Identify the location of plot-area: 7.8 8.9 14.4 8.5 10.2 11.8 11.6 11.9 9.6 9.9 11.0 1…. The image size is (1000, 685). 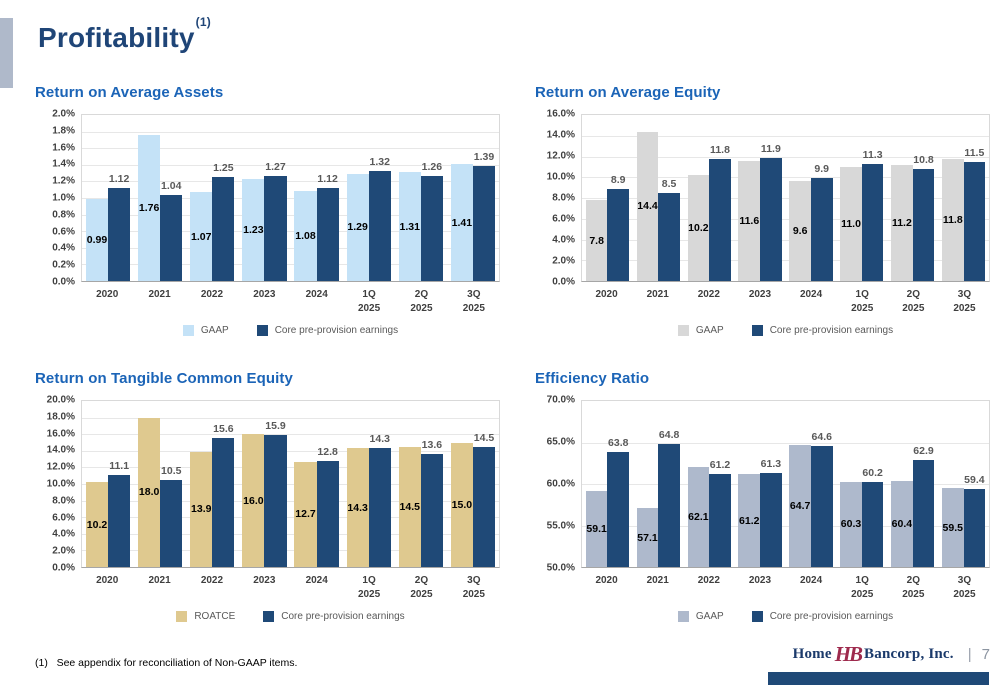
(785, 198).